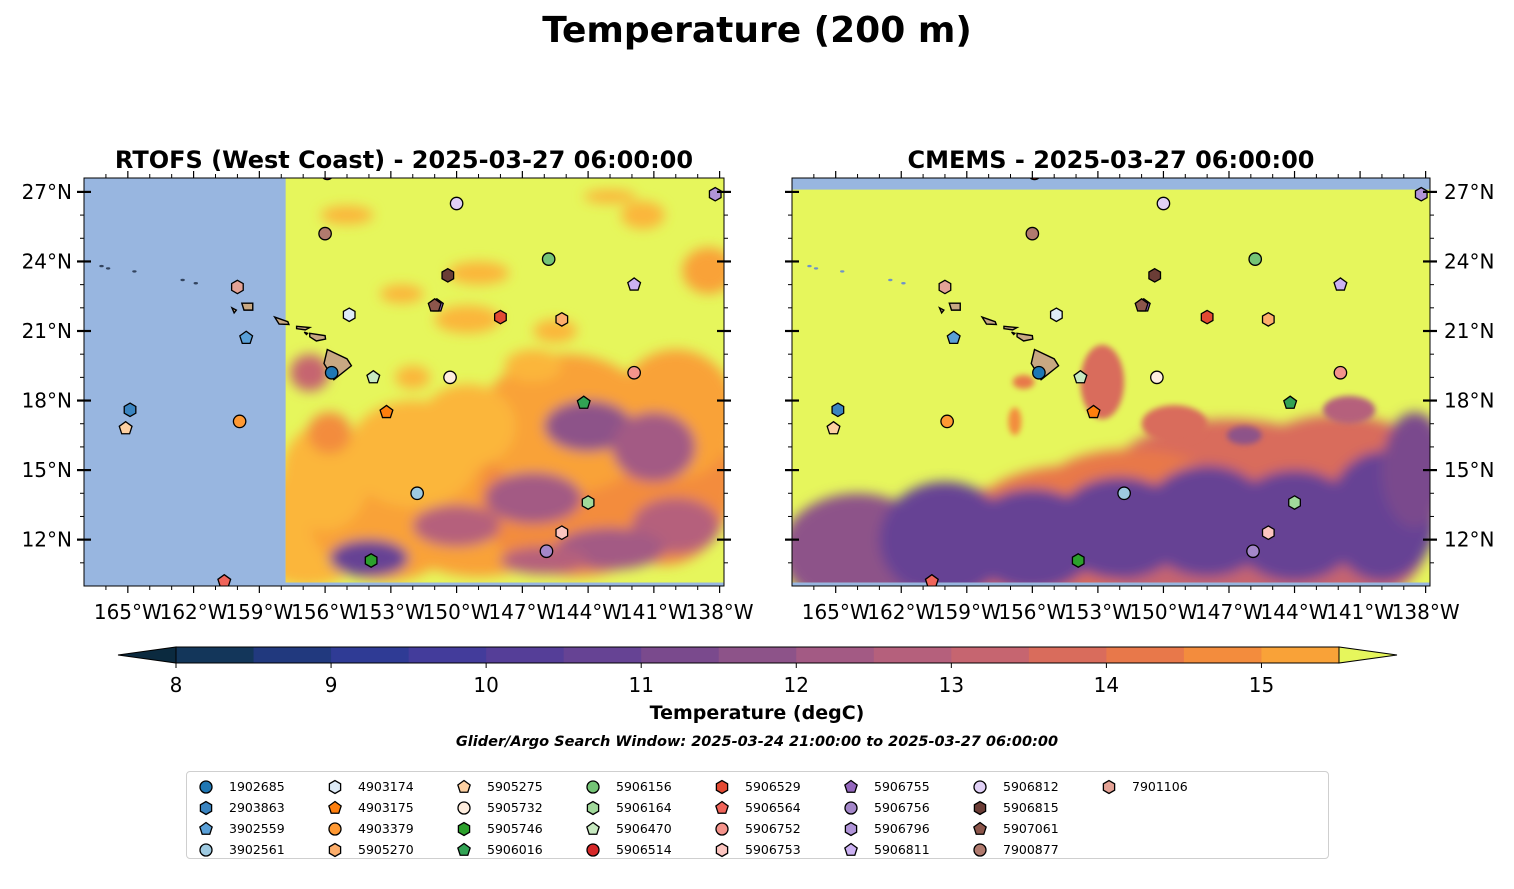 Image resolution: width=1514 pixels, height=889 pixels. I want to click on legend-label: 4903379, so click(386, 828).